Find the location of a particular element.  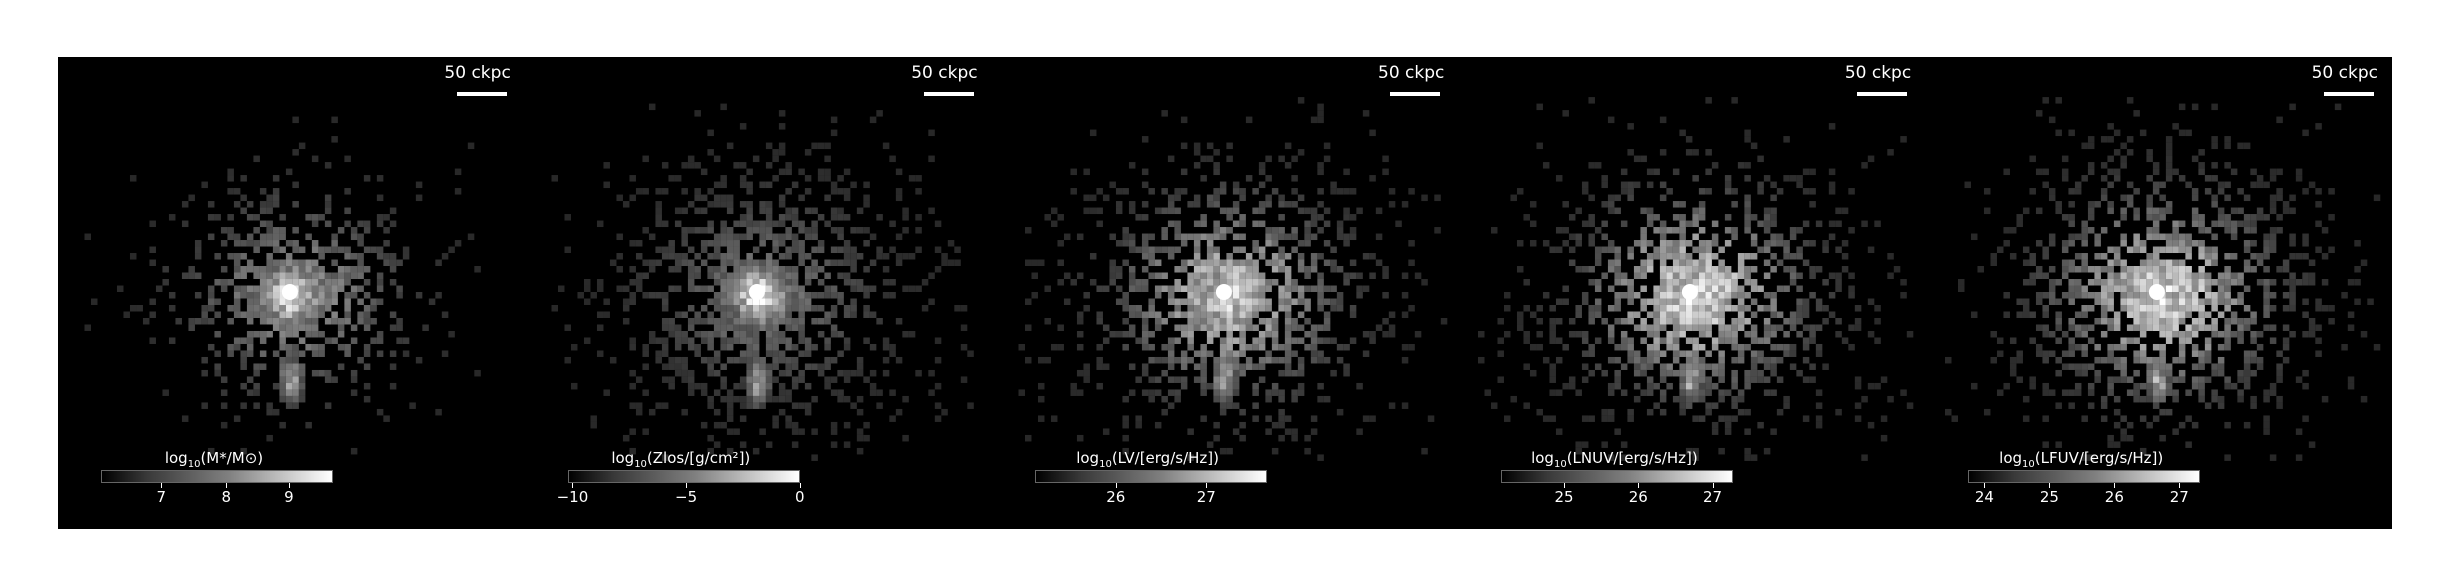

colorbar-tick-label: −10 is located at coordinates (572, 497).